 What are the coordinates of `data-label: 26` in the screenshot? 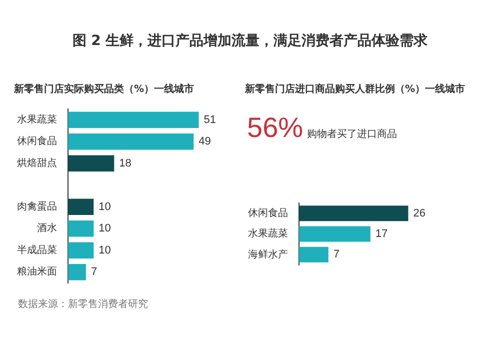 It's located at (419, 213).